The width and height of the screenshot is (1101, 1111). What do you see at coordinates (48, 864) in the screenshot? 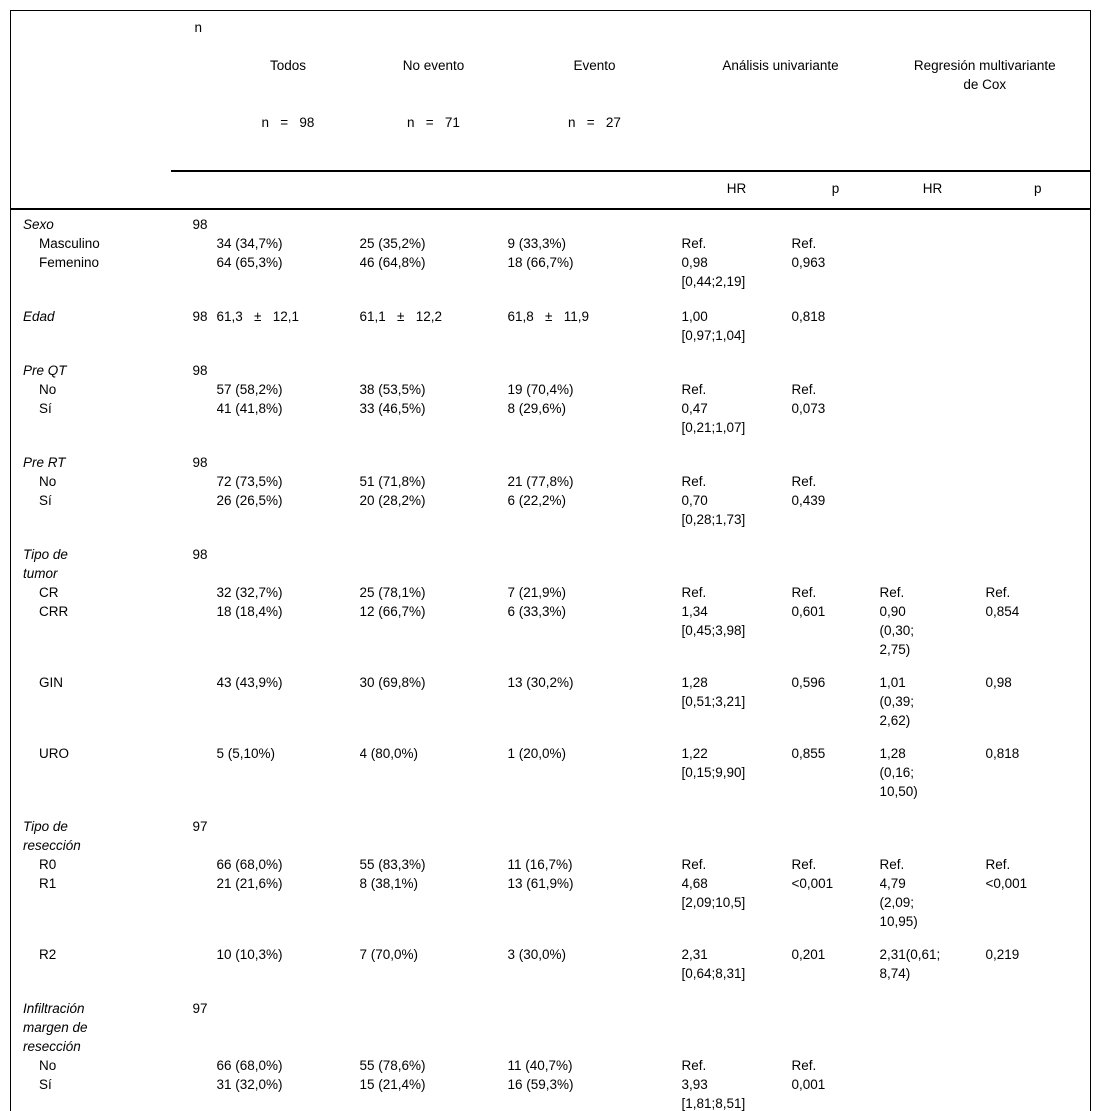
I see `row-label: R0` at bounding box center [48, 864].